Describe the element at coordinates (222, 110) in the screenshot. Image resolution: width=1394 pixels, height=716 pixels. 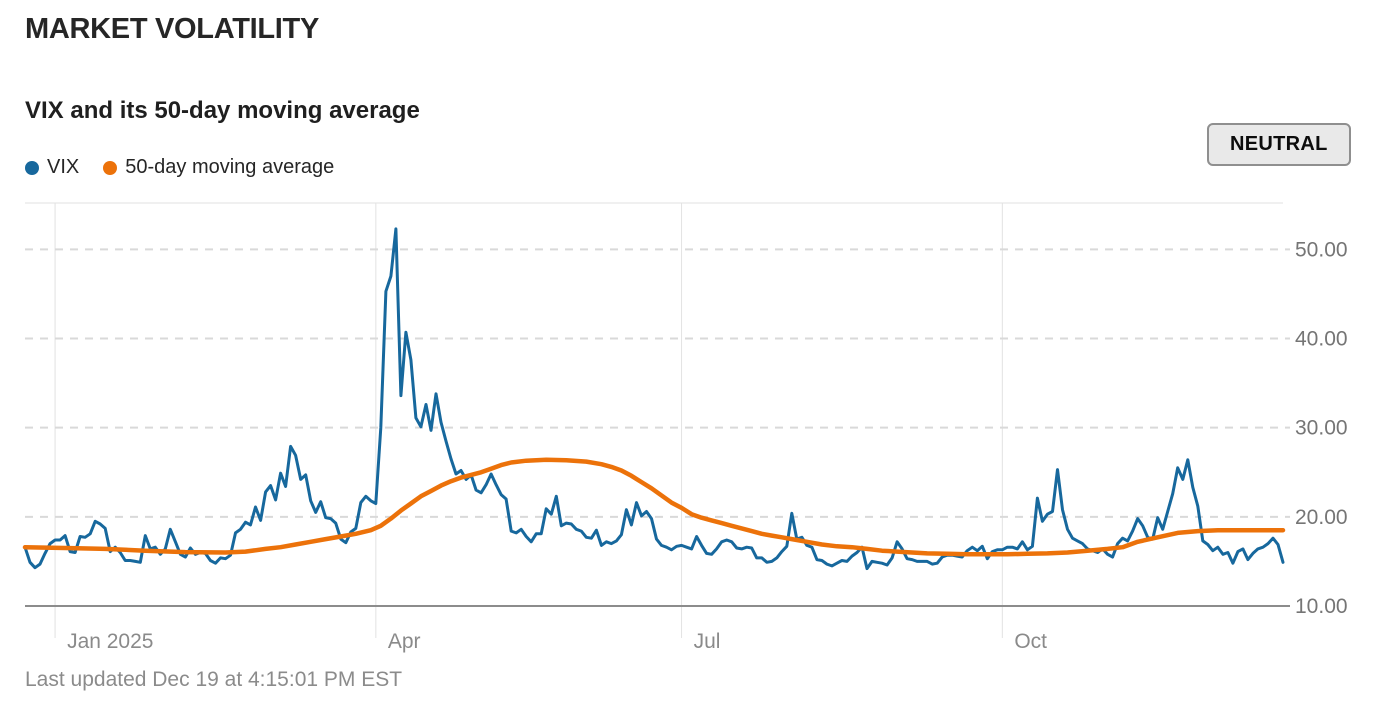
I see `chart-title: VIX and its 50-day moving average` at that location.